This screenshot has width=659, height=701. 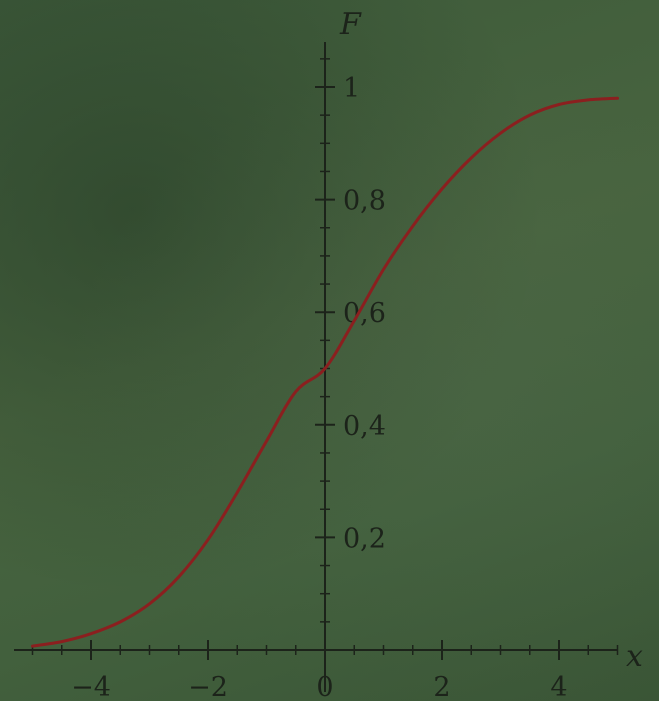 I want to click on y-tick-label: 1, so click(x=351, y=88).